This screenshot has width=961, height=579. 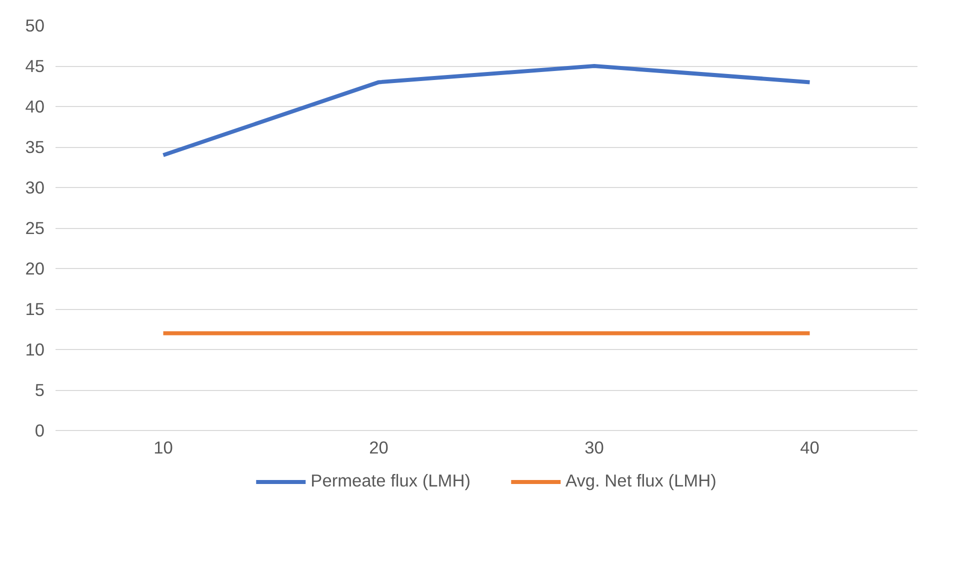 I want to click on x-tick-label: 10, so click(x=163, y=448).